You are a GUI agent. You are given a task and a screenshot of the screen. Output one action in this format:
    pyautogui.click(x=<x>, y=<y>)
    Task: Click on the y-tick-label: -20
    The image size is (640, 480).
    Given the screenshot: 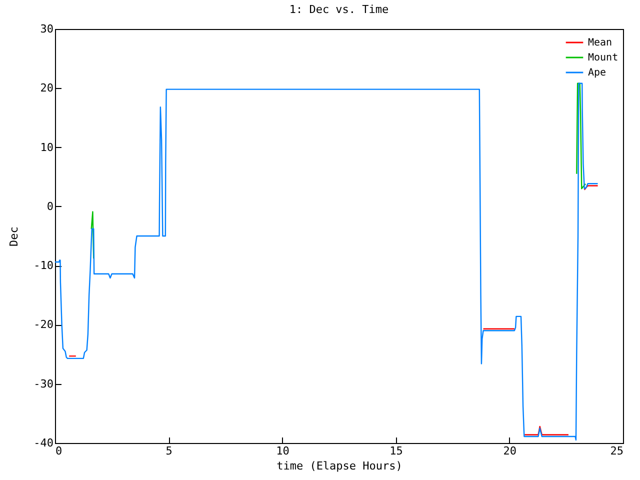 What is the action you would take?
    pyautogui.click(x=44, y=325)
    